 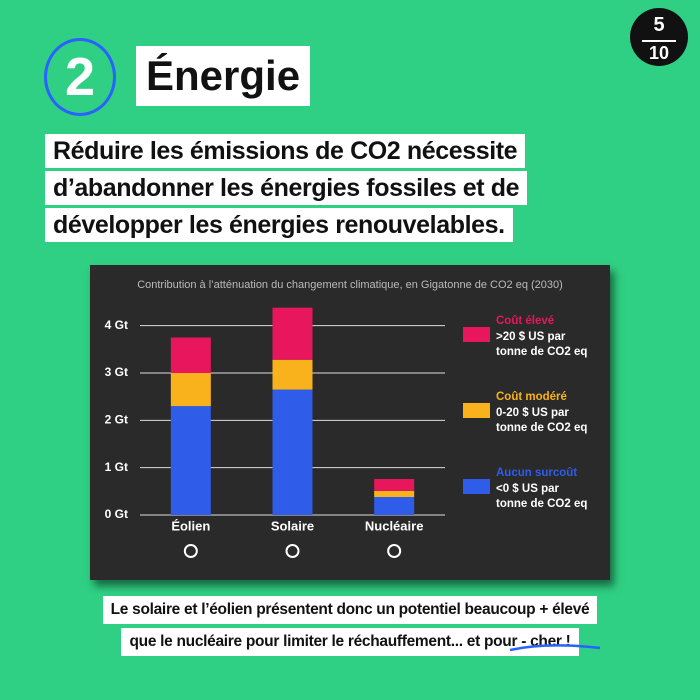 I want to click on page-badge: 5 10, so click(x=659, y=37).